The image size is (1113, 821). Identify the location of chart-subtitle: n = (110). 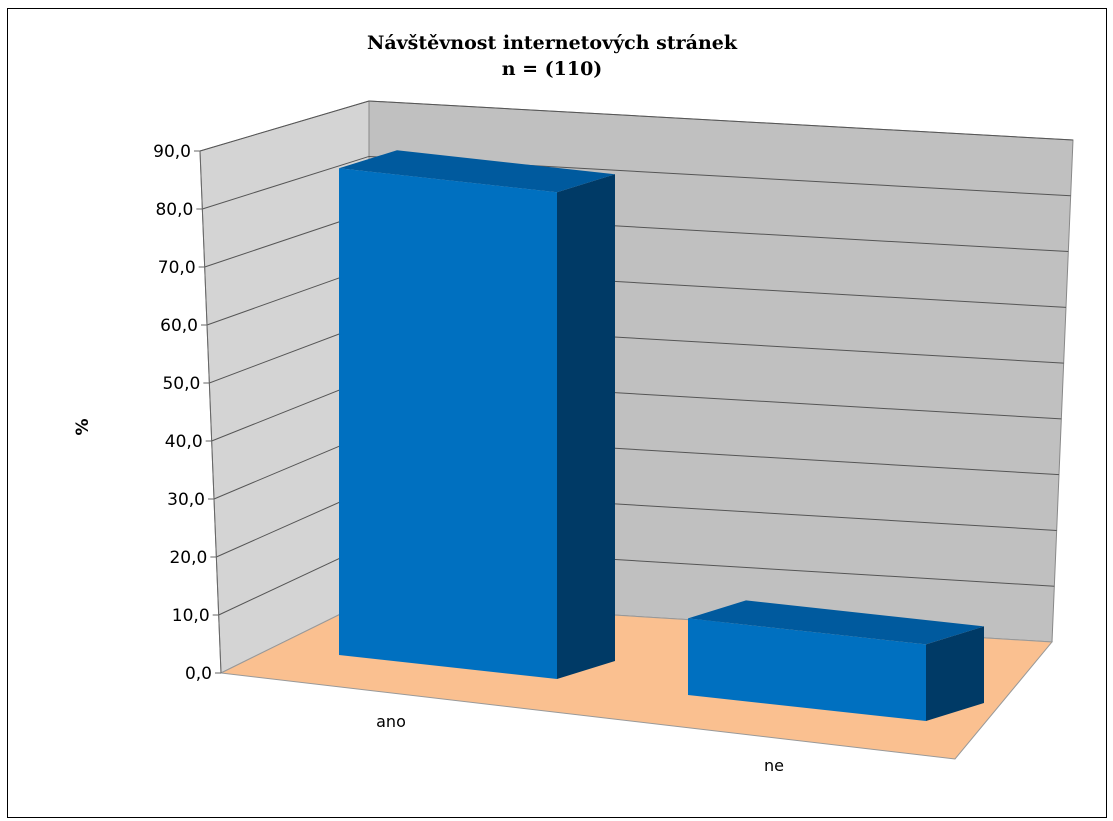
(552, 69).